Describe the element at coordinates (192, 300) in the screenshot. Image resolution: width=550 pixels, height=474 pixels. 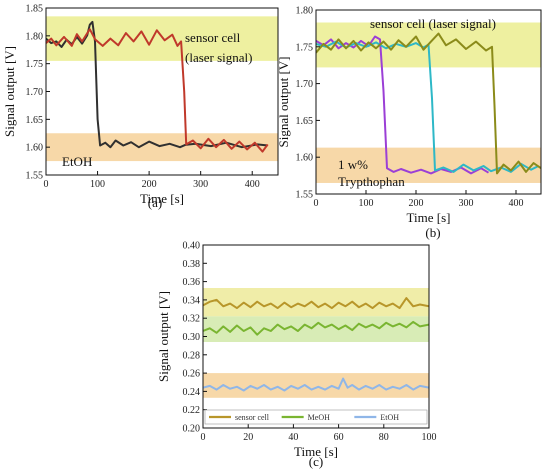
I see `y-tick-label-c-7: 0.34` at that location.